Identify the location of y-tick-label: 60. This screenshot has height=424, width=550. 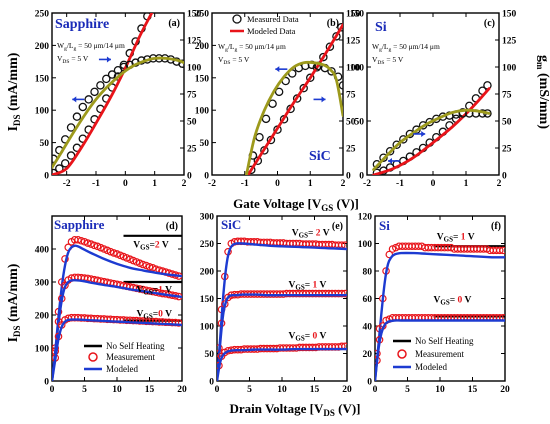
(368, 300).